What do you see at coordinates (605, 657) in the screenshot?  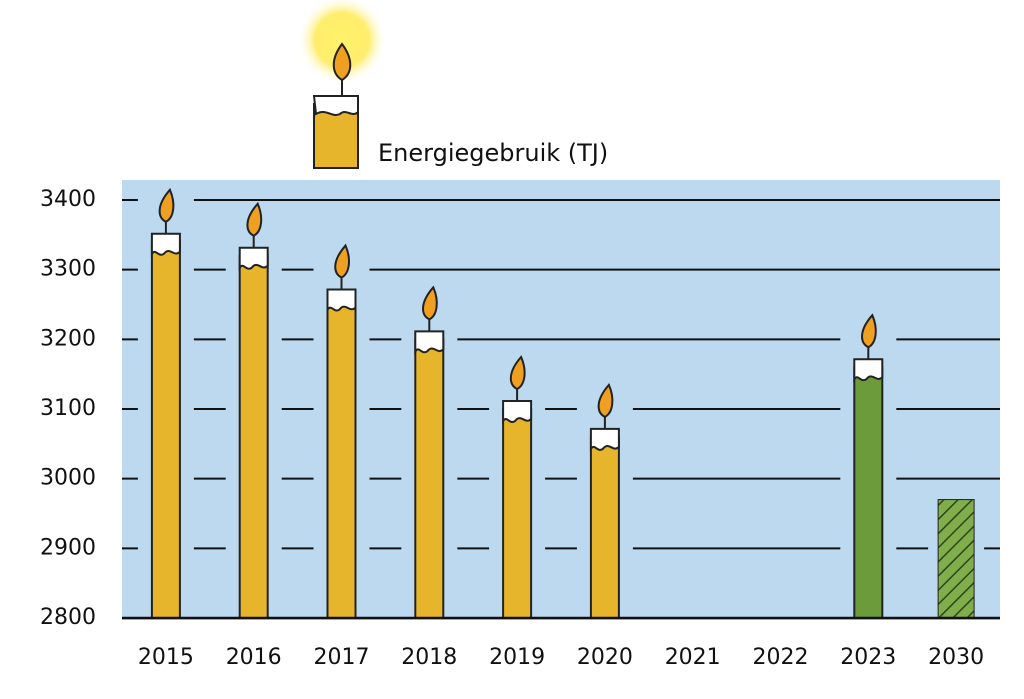 I see `x-tick-label: 2020` at bounding box center [605, 657].